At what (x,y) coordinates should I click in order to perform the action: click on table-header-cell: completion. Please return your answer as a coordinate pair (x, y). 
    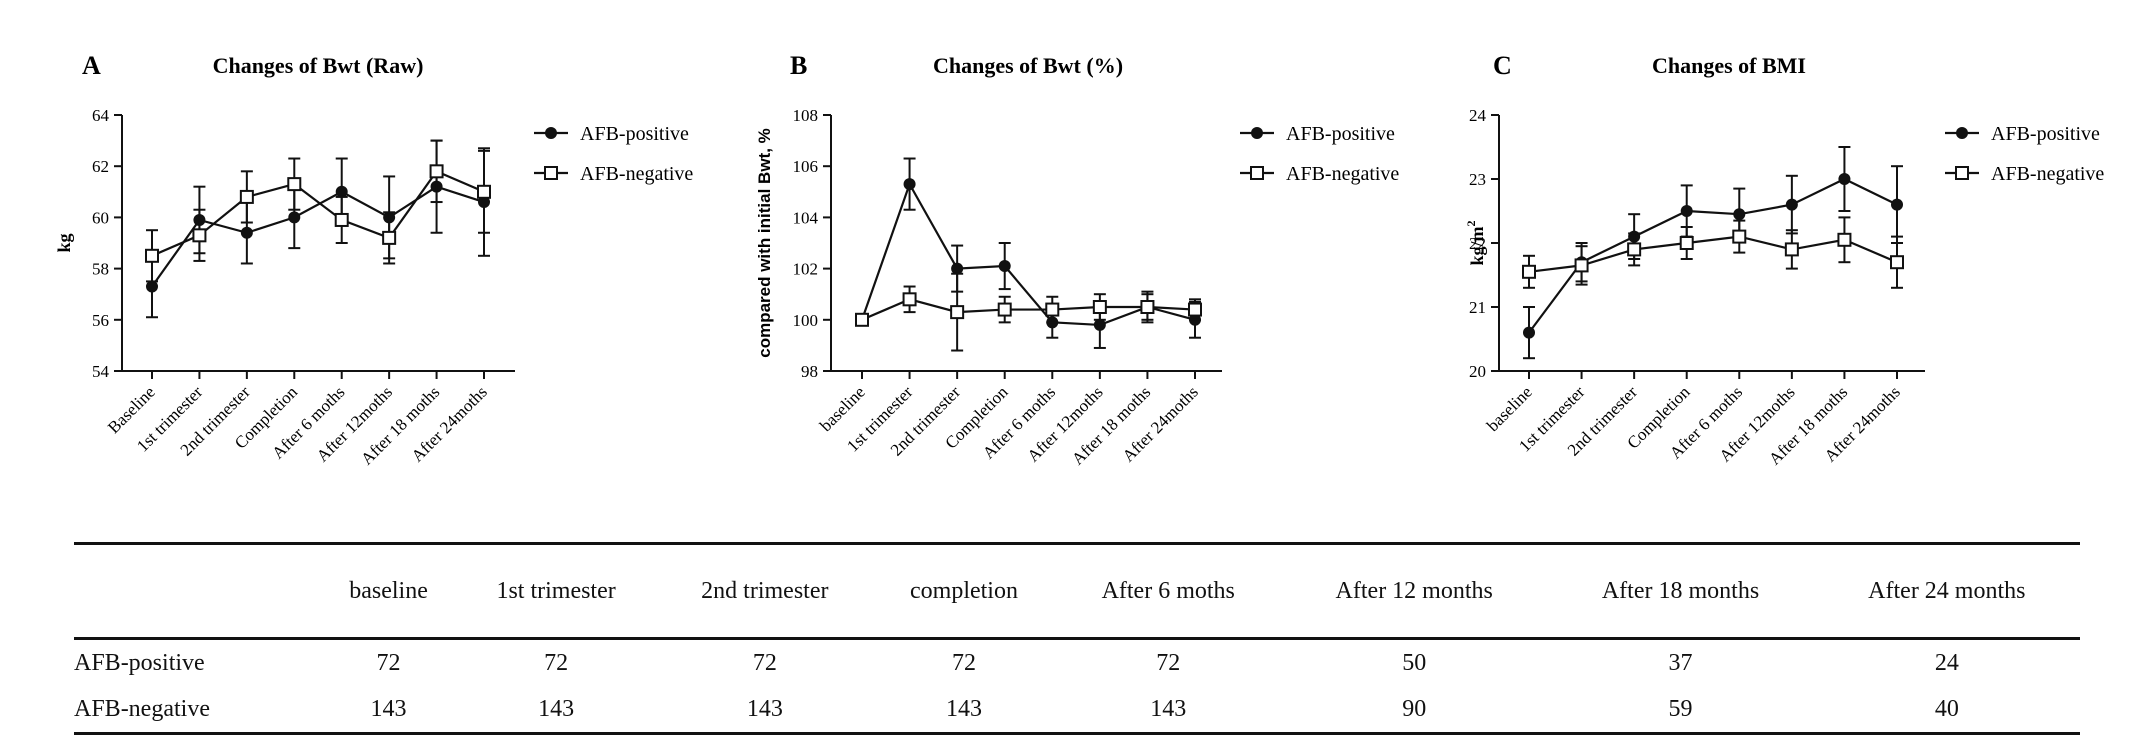
    Looking at the image, I should click on (964, 590).